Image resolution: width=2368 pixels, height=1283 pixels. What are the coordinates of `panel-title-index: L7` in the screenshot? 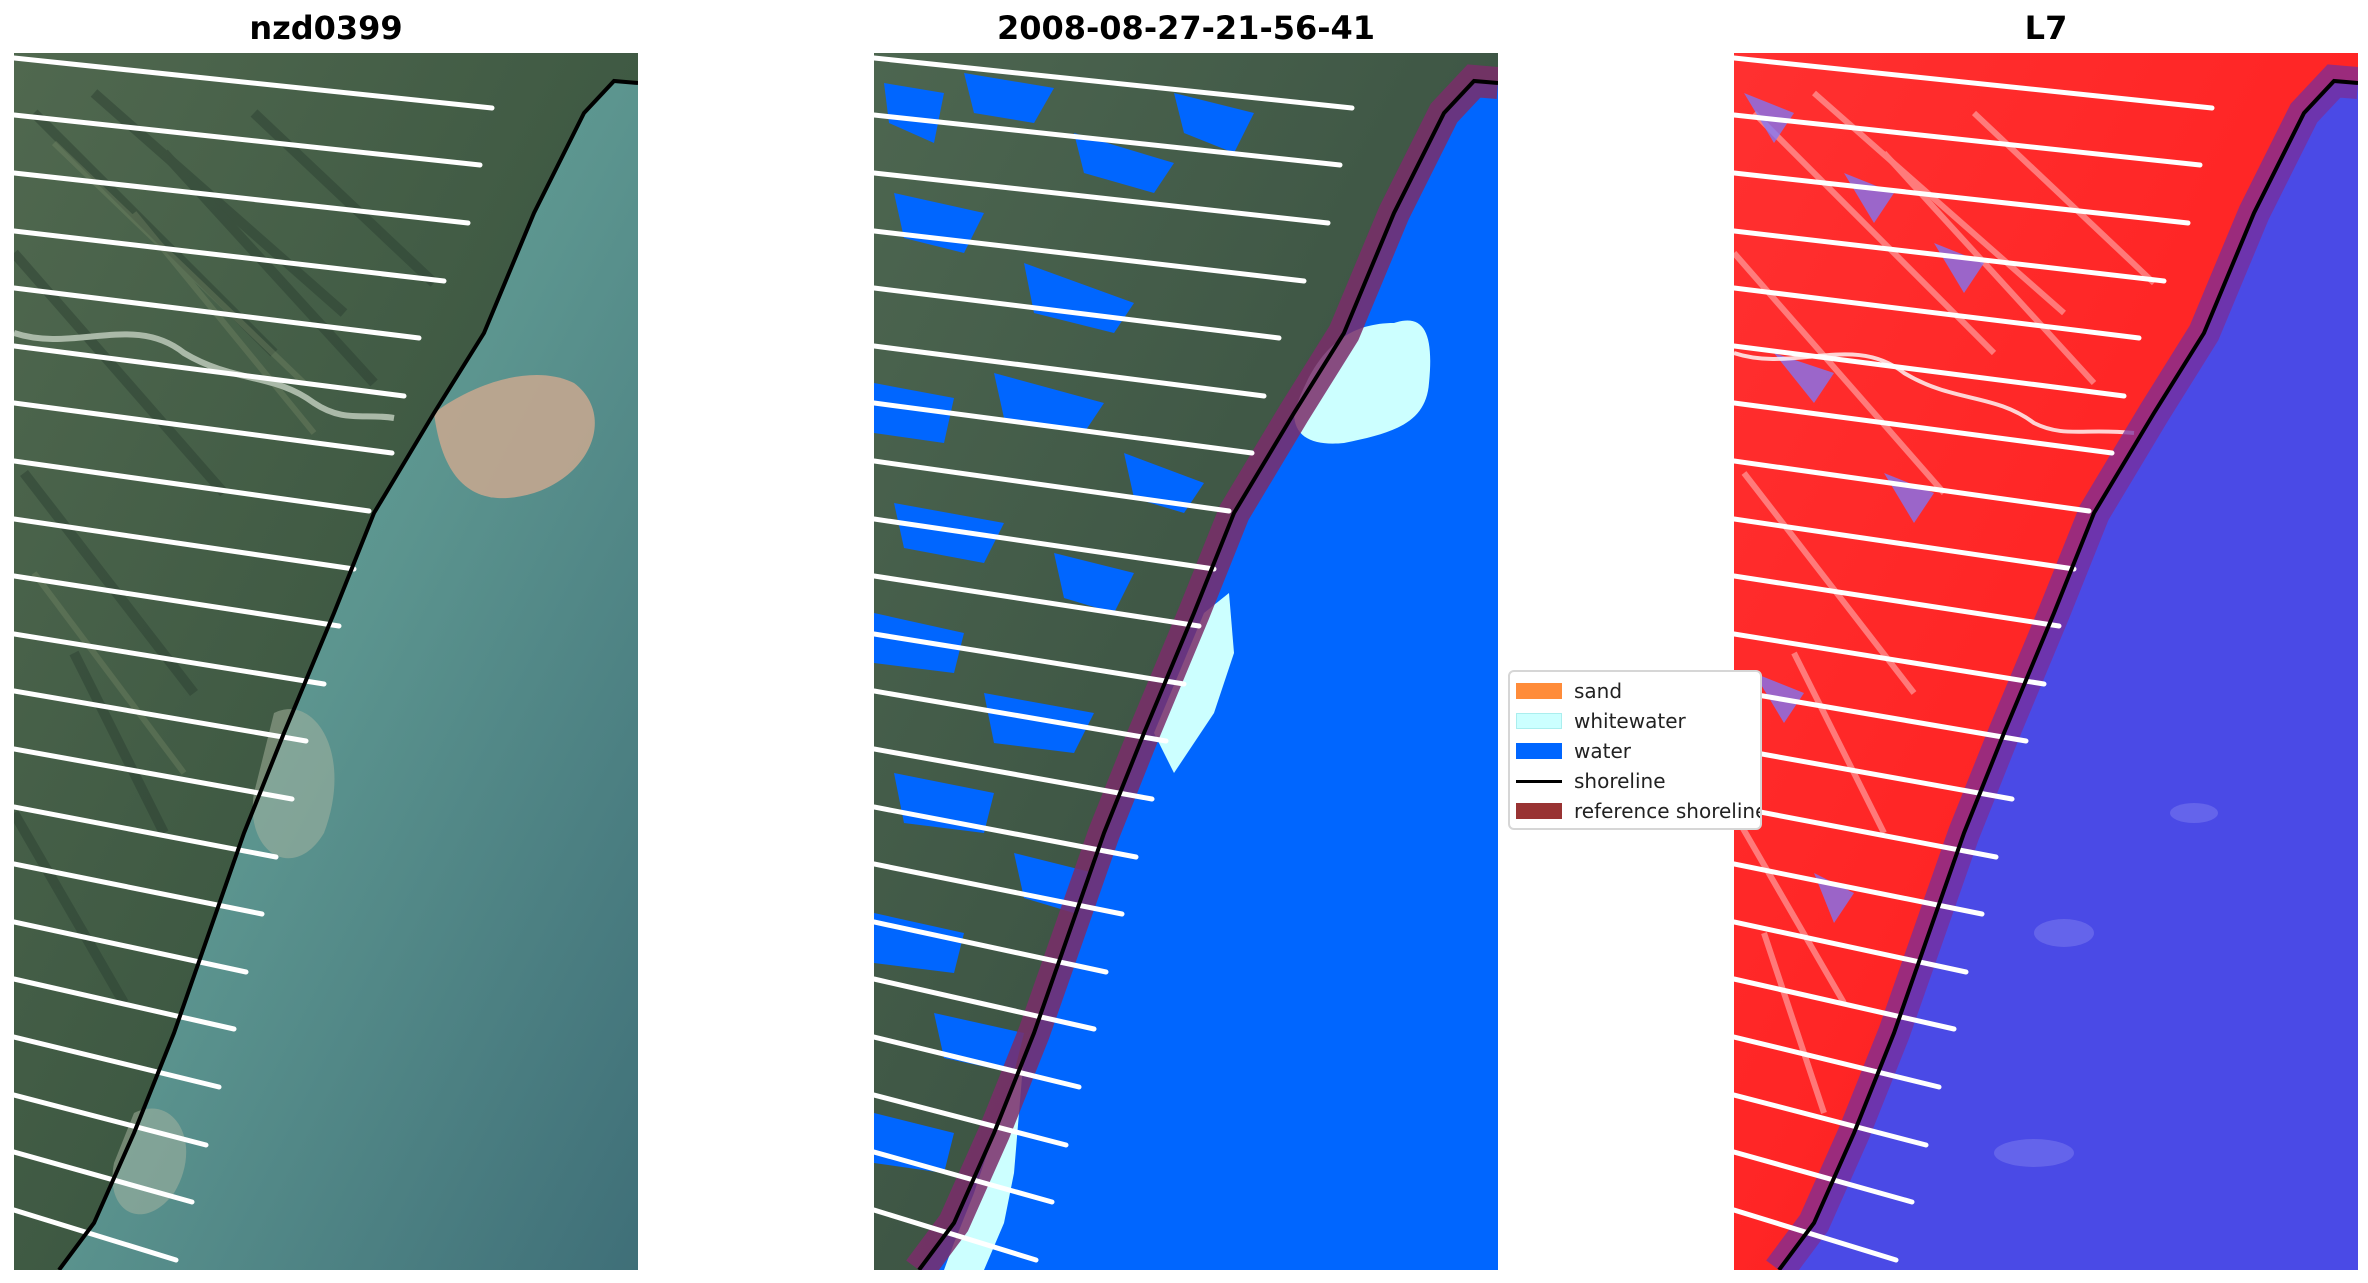 It's located at (2046, 28).